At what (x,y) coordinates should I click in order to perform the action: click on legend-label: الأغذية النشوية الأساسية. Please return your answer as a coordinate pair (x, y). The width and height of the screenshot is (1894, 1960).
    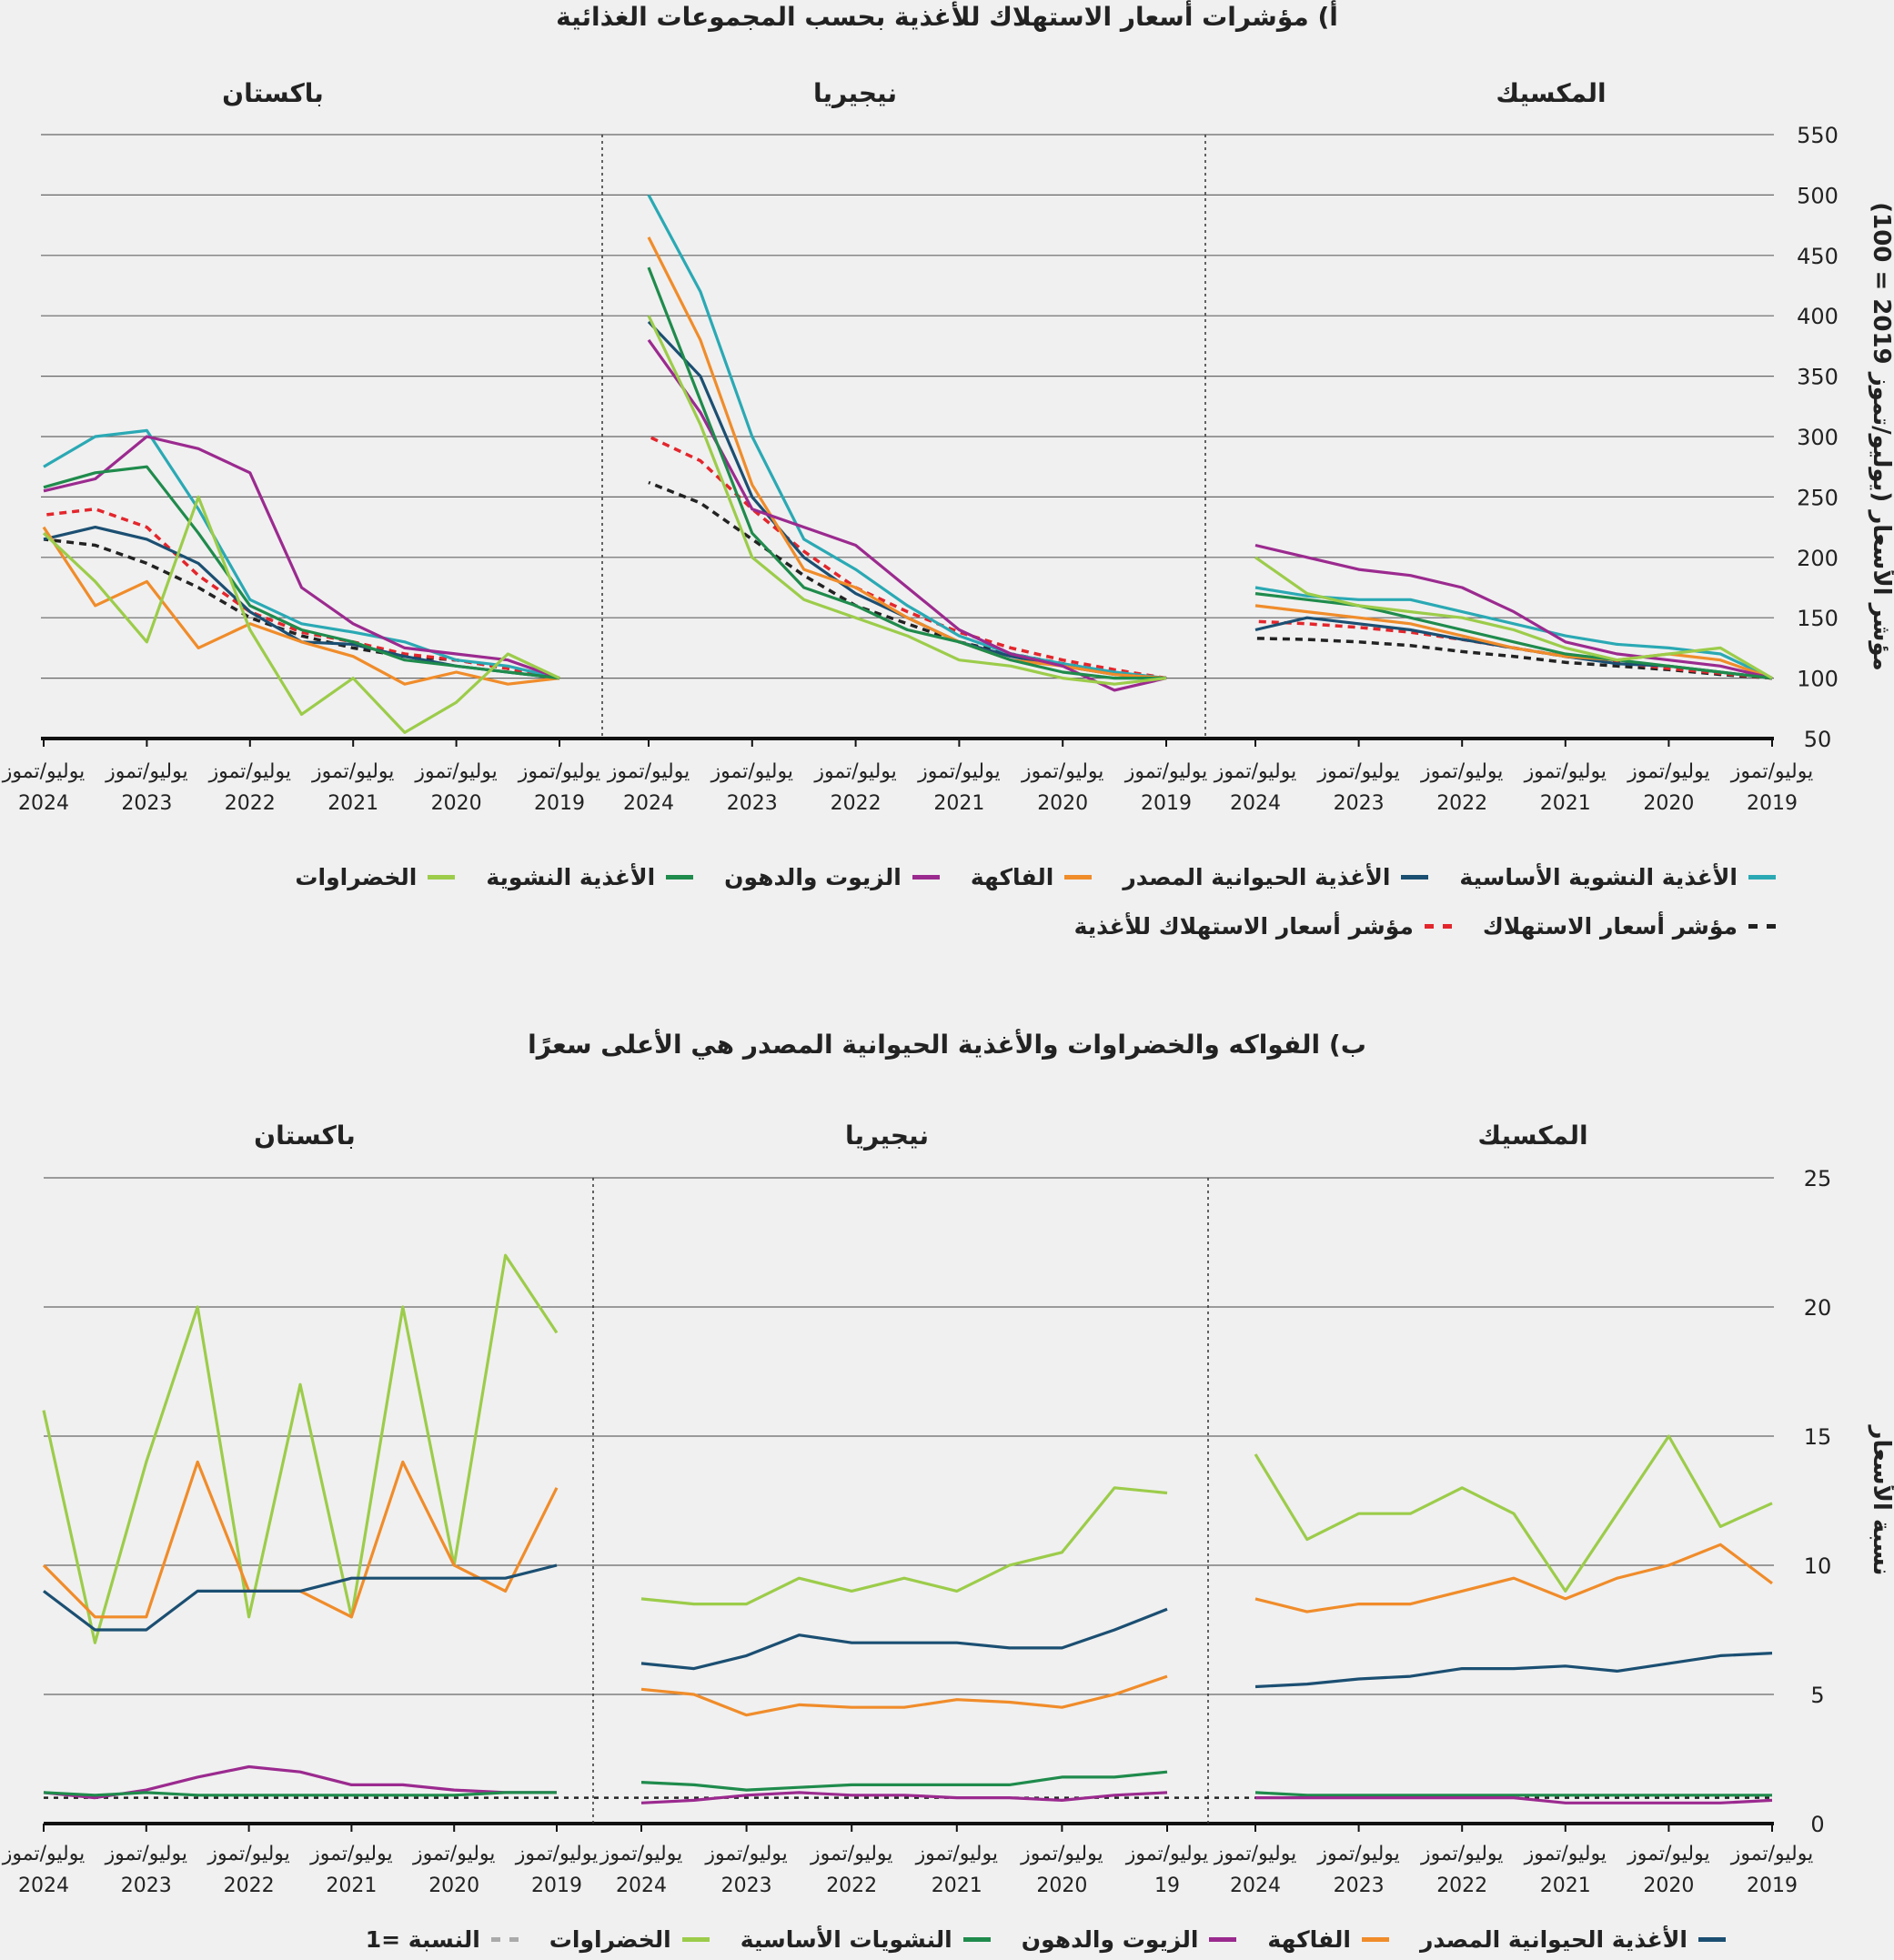
    Looking at the image, I should click on (1599, 877).